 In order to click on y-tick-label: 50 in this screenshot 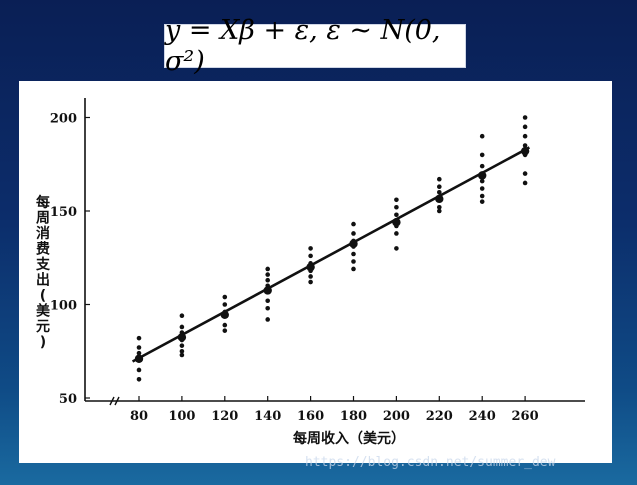, I will do `click(68, 399)`.